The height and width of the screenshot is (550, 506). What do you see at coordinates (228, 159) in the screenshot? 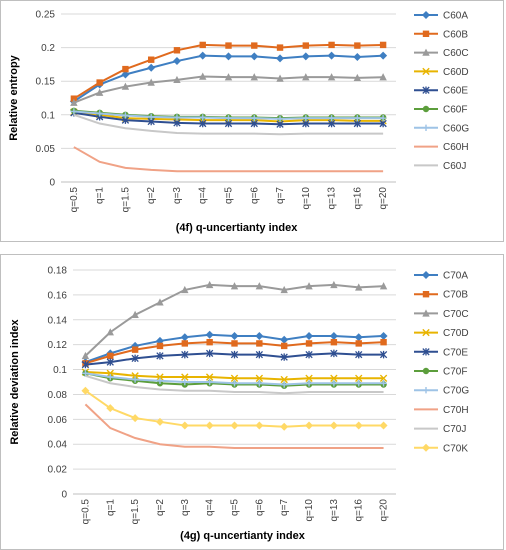
I see `series-line-c60h` at bounding box center [228, 159].